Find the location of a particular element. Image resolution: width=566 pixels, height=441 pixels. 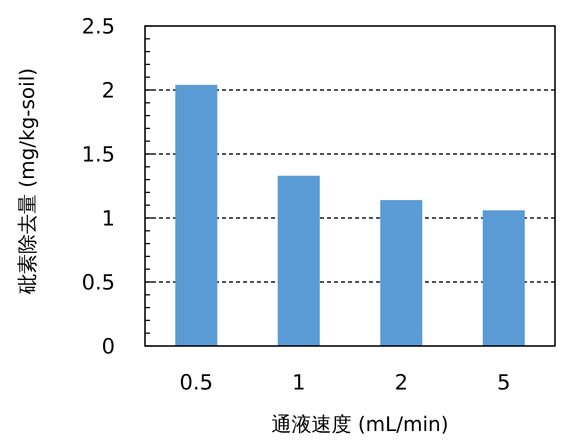

x-tick-label: 1 is located at coordinates (299, 382).